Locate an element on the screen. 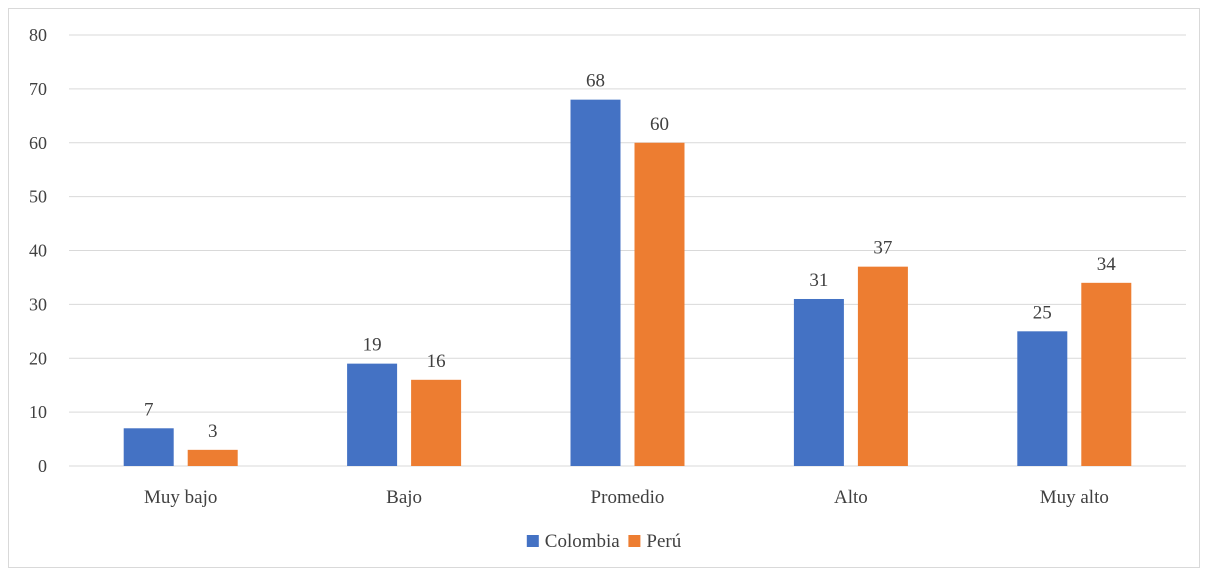 The width and height of the screenshot is (1210, 577). data-label: 25 is located at coordinates (1042, 312).